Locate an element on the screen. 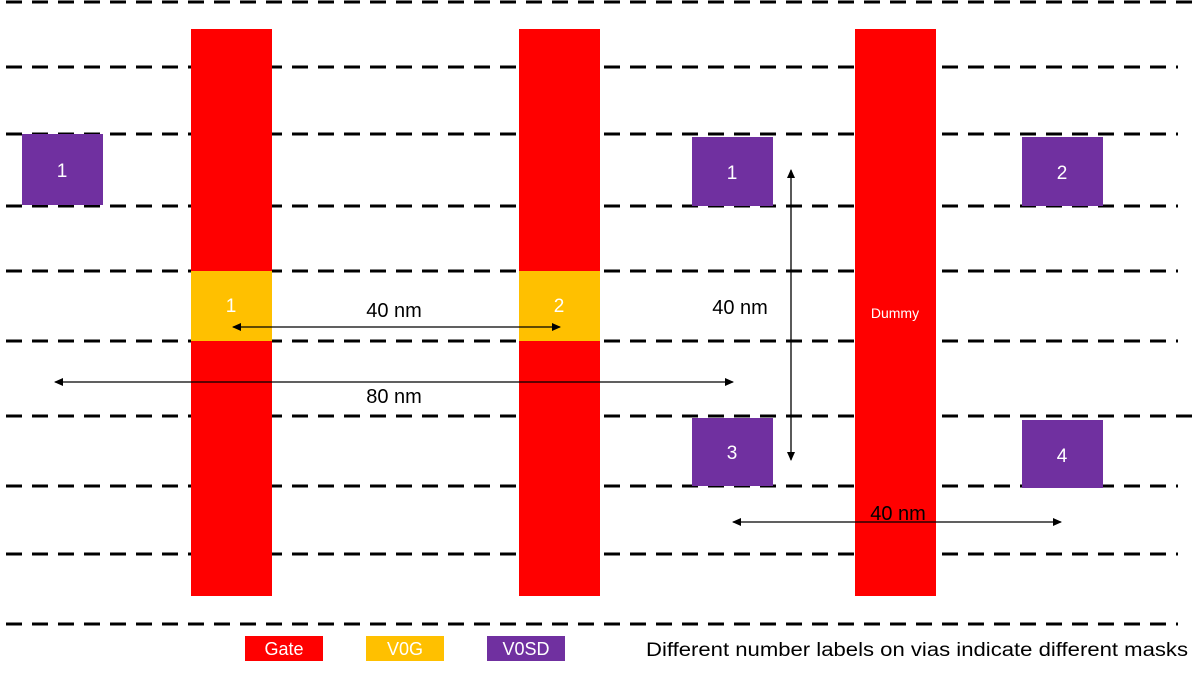 The image size is (1204, 679). legend-v0sd-swatch is located at coordinates (526, 648).